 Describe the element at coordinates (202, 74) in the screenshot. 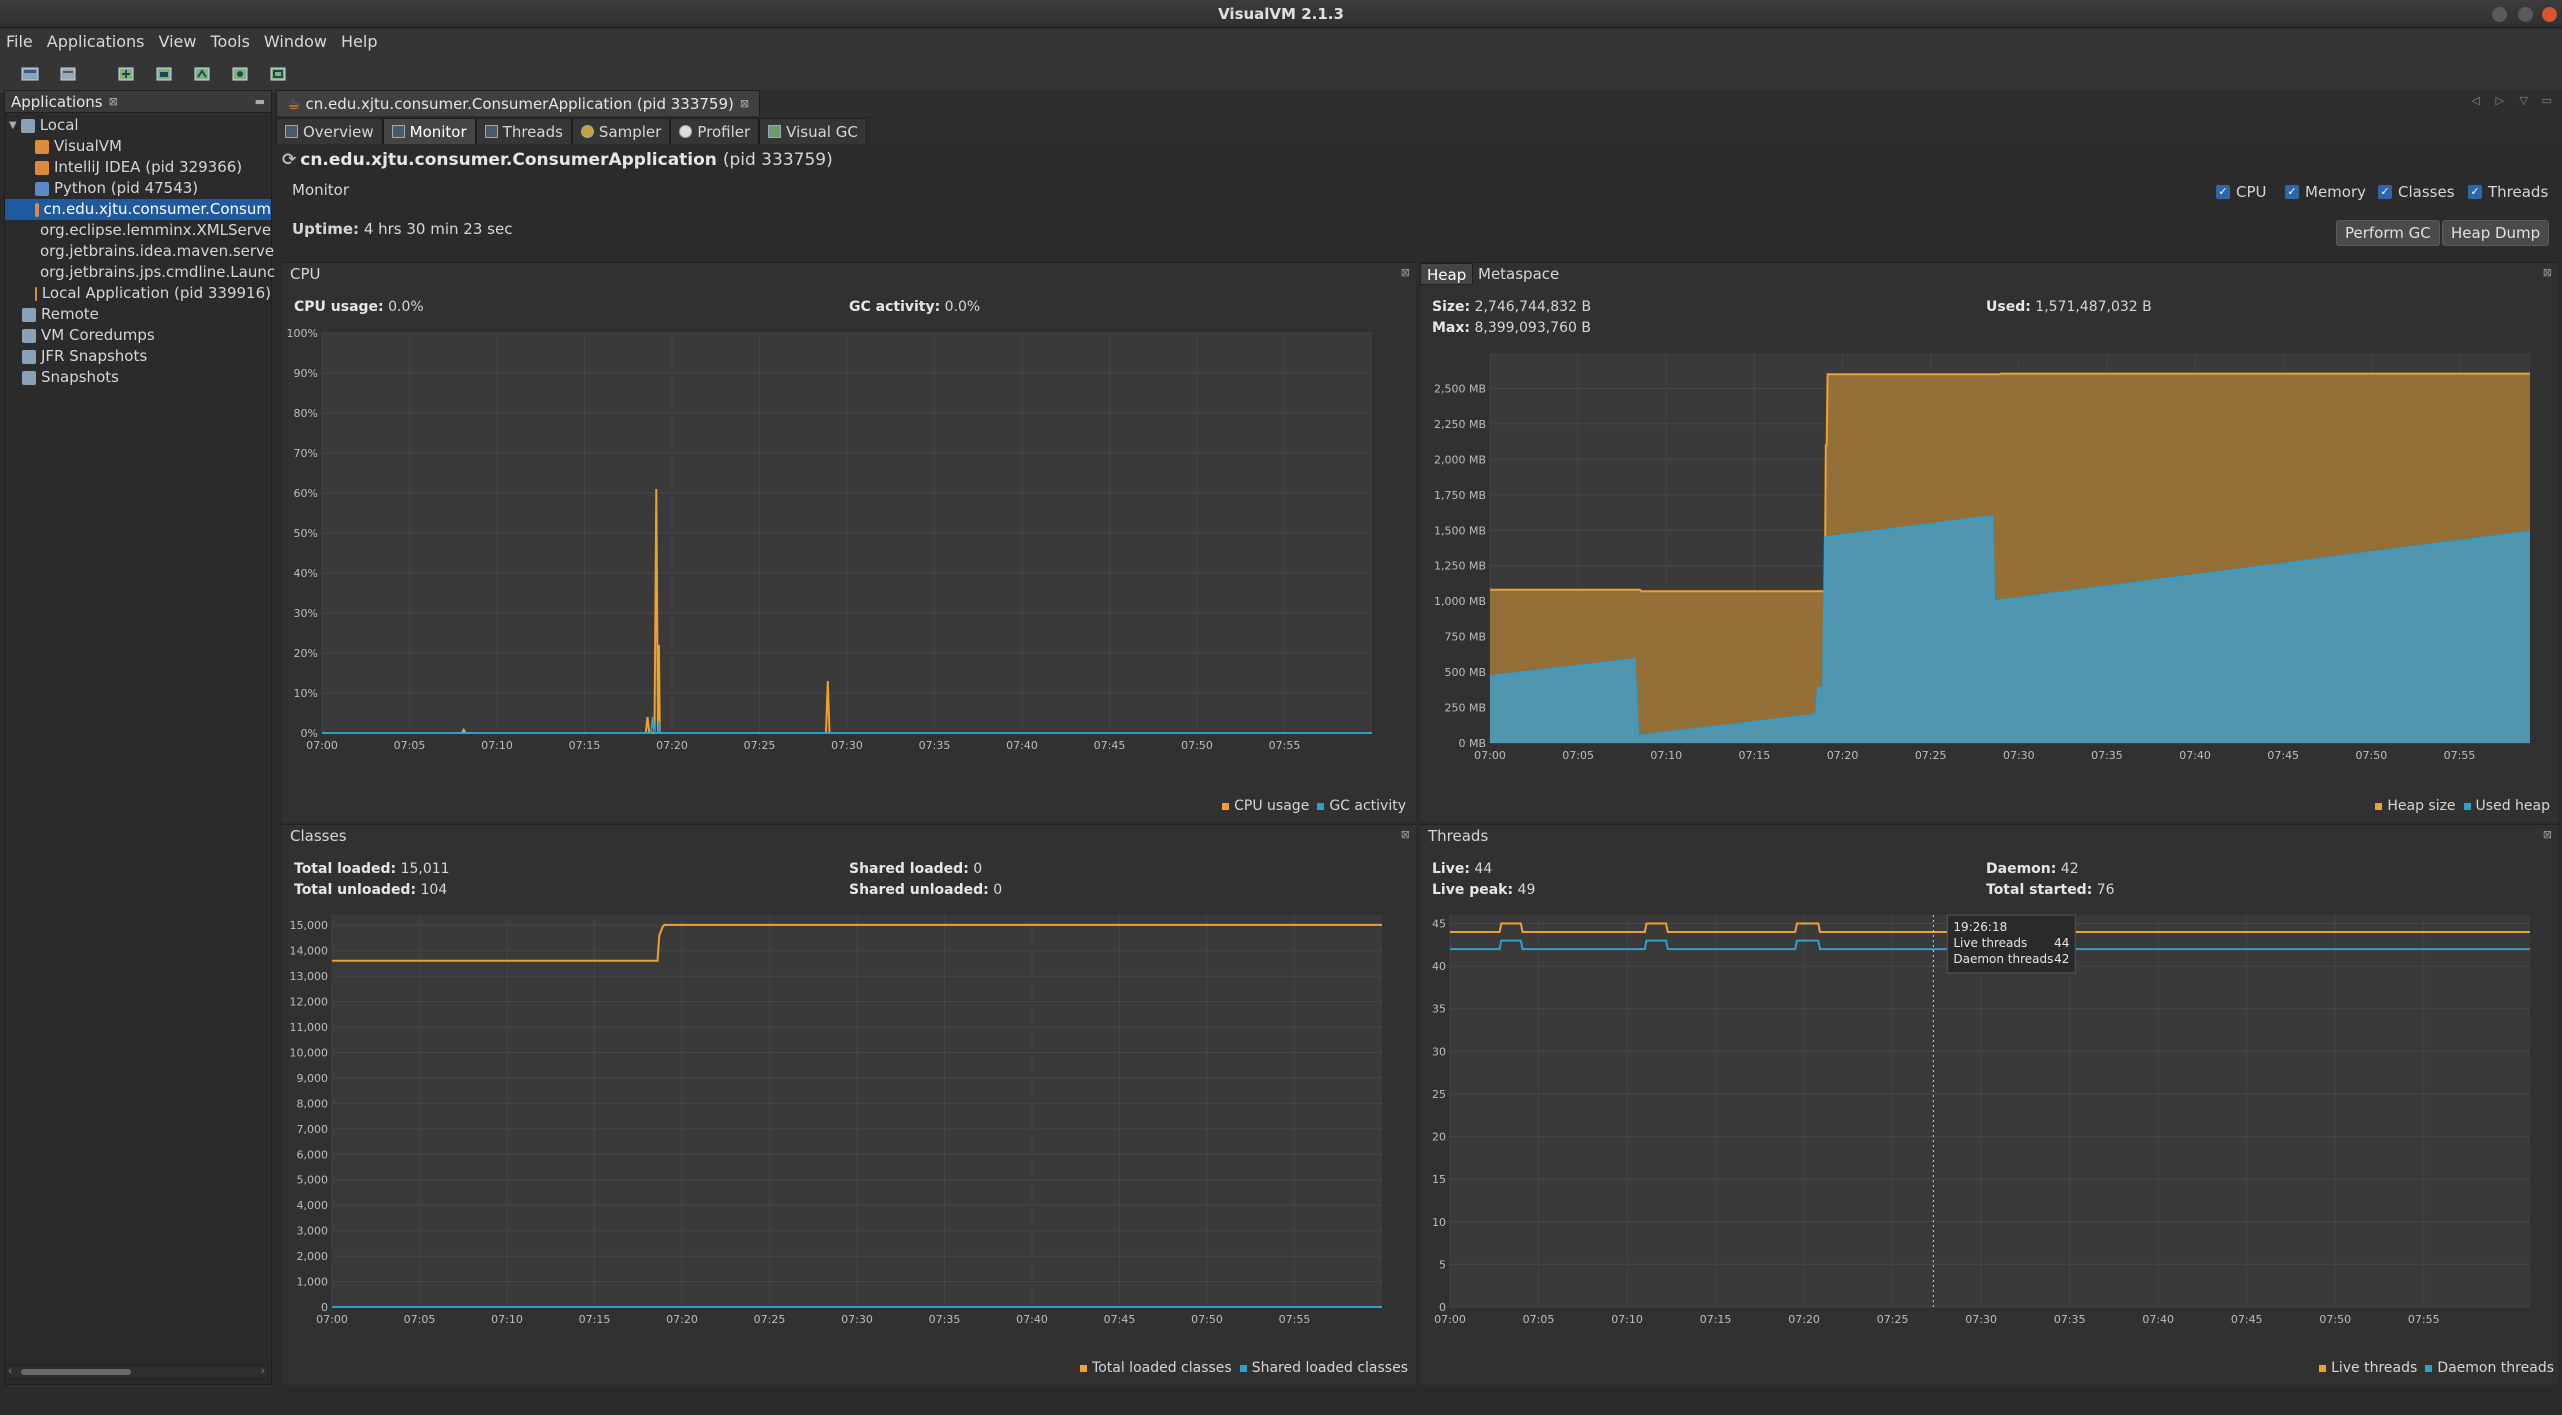

I see `profile-icon` at that location.